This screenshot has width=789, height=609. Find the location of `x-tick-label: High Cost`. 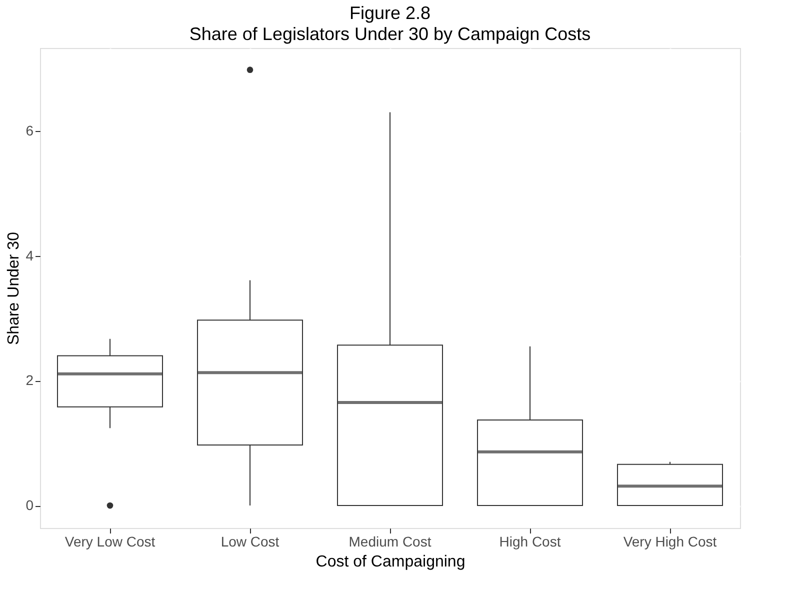

x-tick-label: High Cost is located at coordinates (530, 542).